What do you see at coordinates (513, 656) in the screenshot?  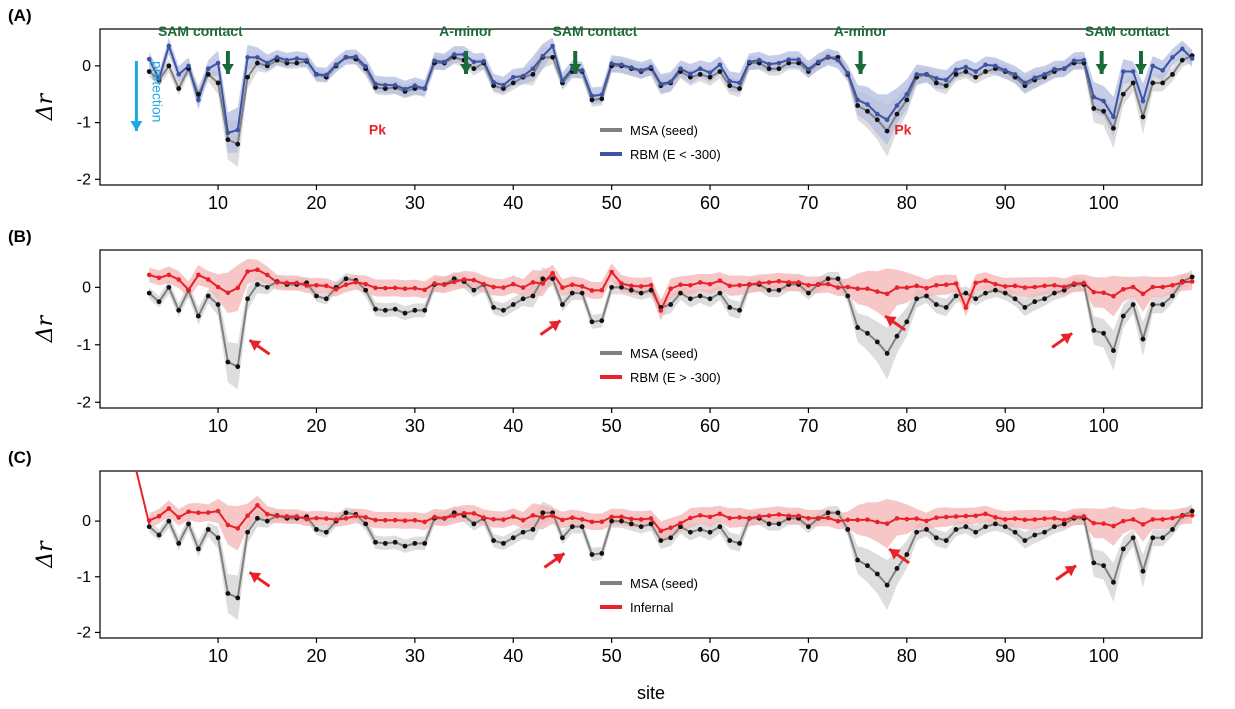 I see `x-tick-label: 40` at bounding box center [513, 656].